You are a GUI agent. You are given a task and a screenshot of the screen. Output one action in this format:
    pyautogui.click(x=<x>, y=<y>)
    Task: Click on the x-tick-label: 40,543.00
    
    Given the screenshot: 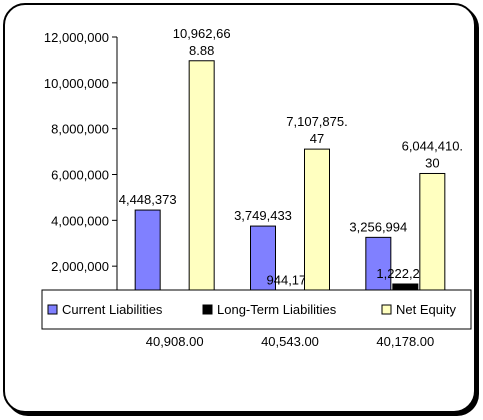 What is the action you would take?
    pyautogui.click(x=290, y=341)
    